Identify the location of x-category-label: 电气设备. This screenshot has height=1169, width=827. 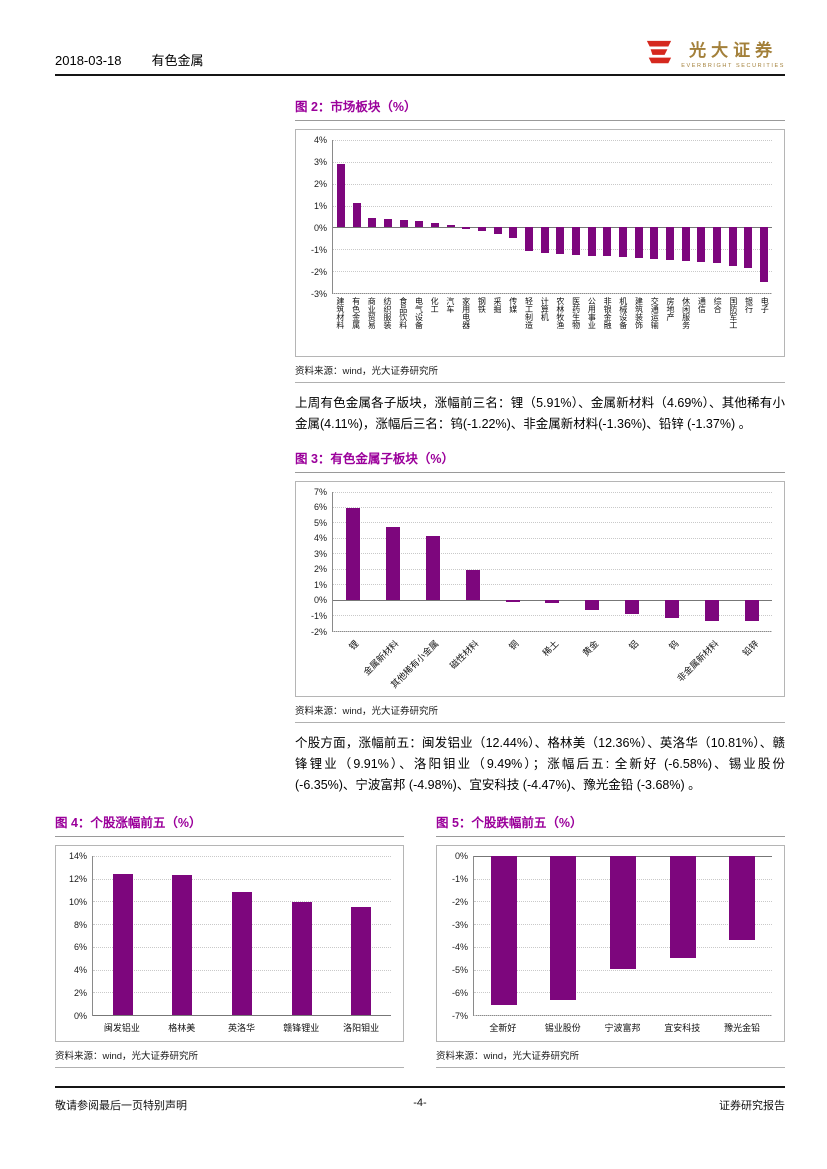
(419, 313).